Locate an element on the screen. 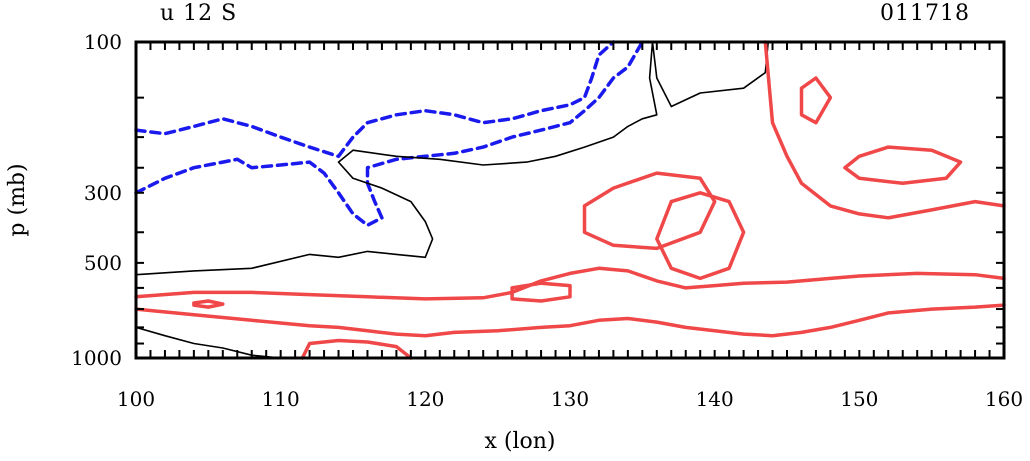 The height and width of the screenshot is (461, 1030). x-tick-label: 160 is located at coordinates (1004, 399).